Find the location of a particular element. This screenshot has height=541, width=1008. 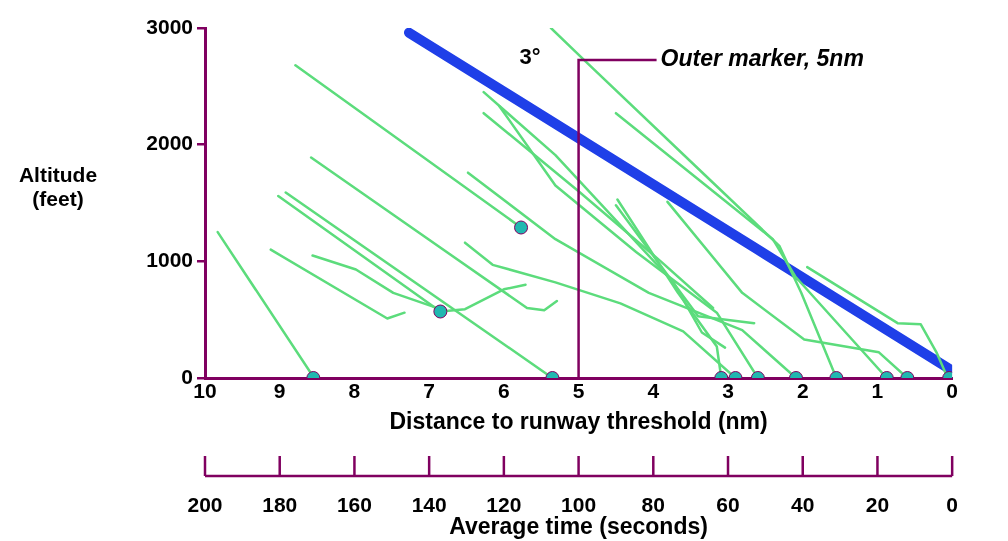

y-axis-title: Altitude (feet) is located at coordinates (58, 186).